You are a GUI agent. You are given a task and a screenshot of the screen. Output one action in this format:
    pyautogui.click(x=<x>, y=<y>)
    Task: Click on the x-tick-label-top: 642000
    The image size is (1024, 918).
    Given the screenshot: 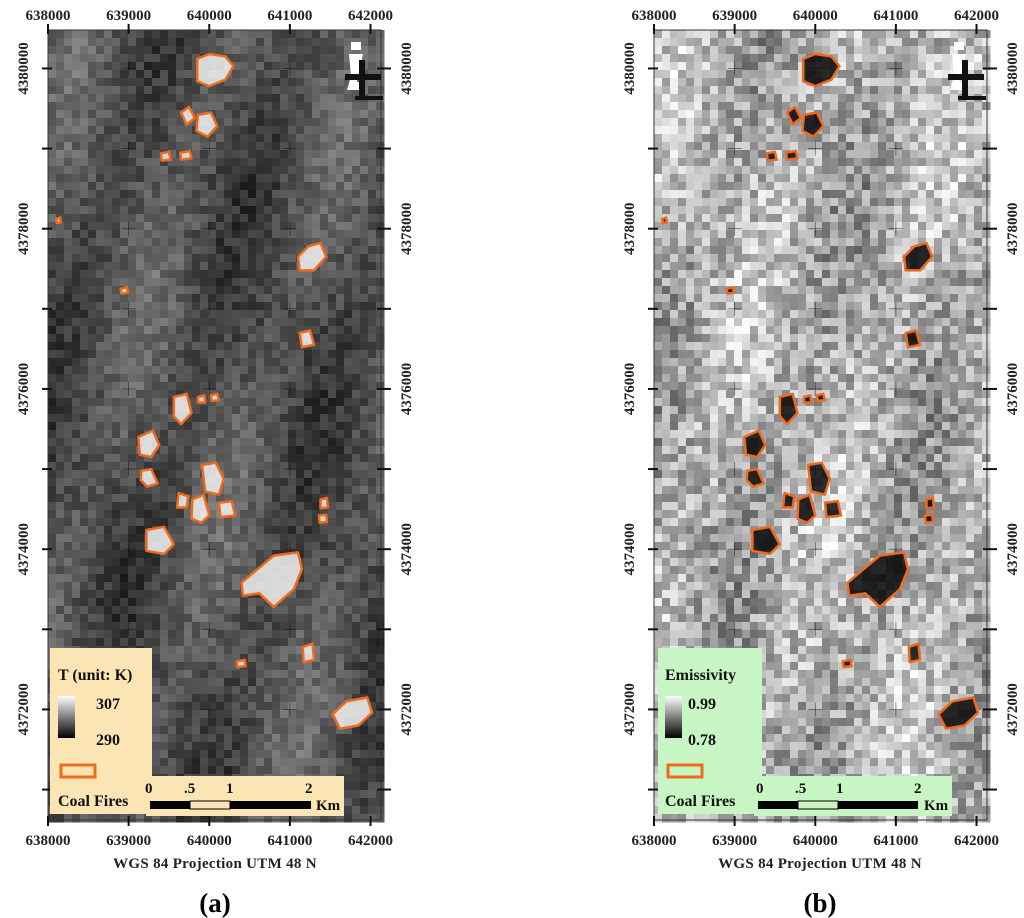 What is the action you would take?
    pyautogui.click(x=976, y=16)
    